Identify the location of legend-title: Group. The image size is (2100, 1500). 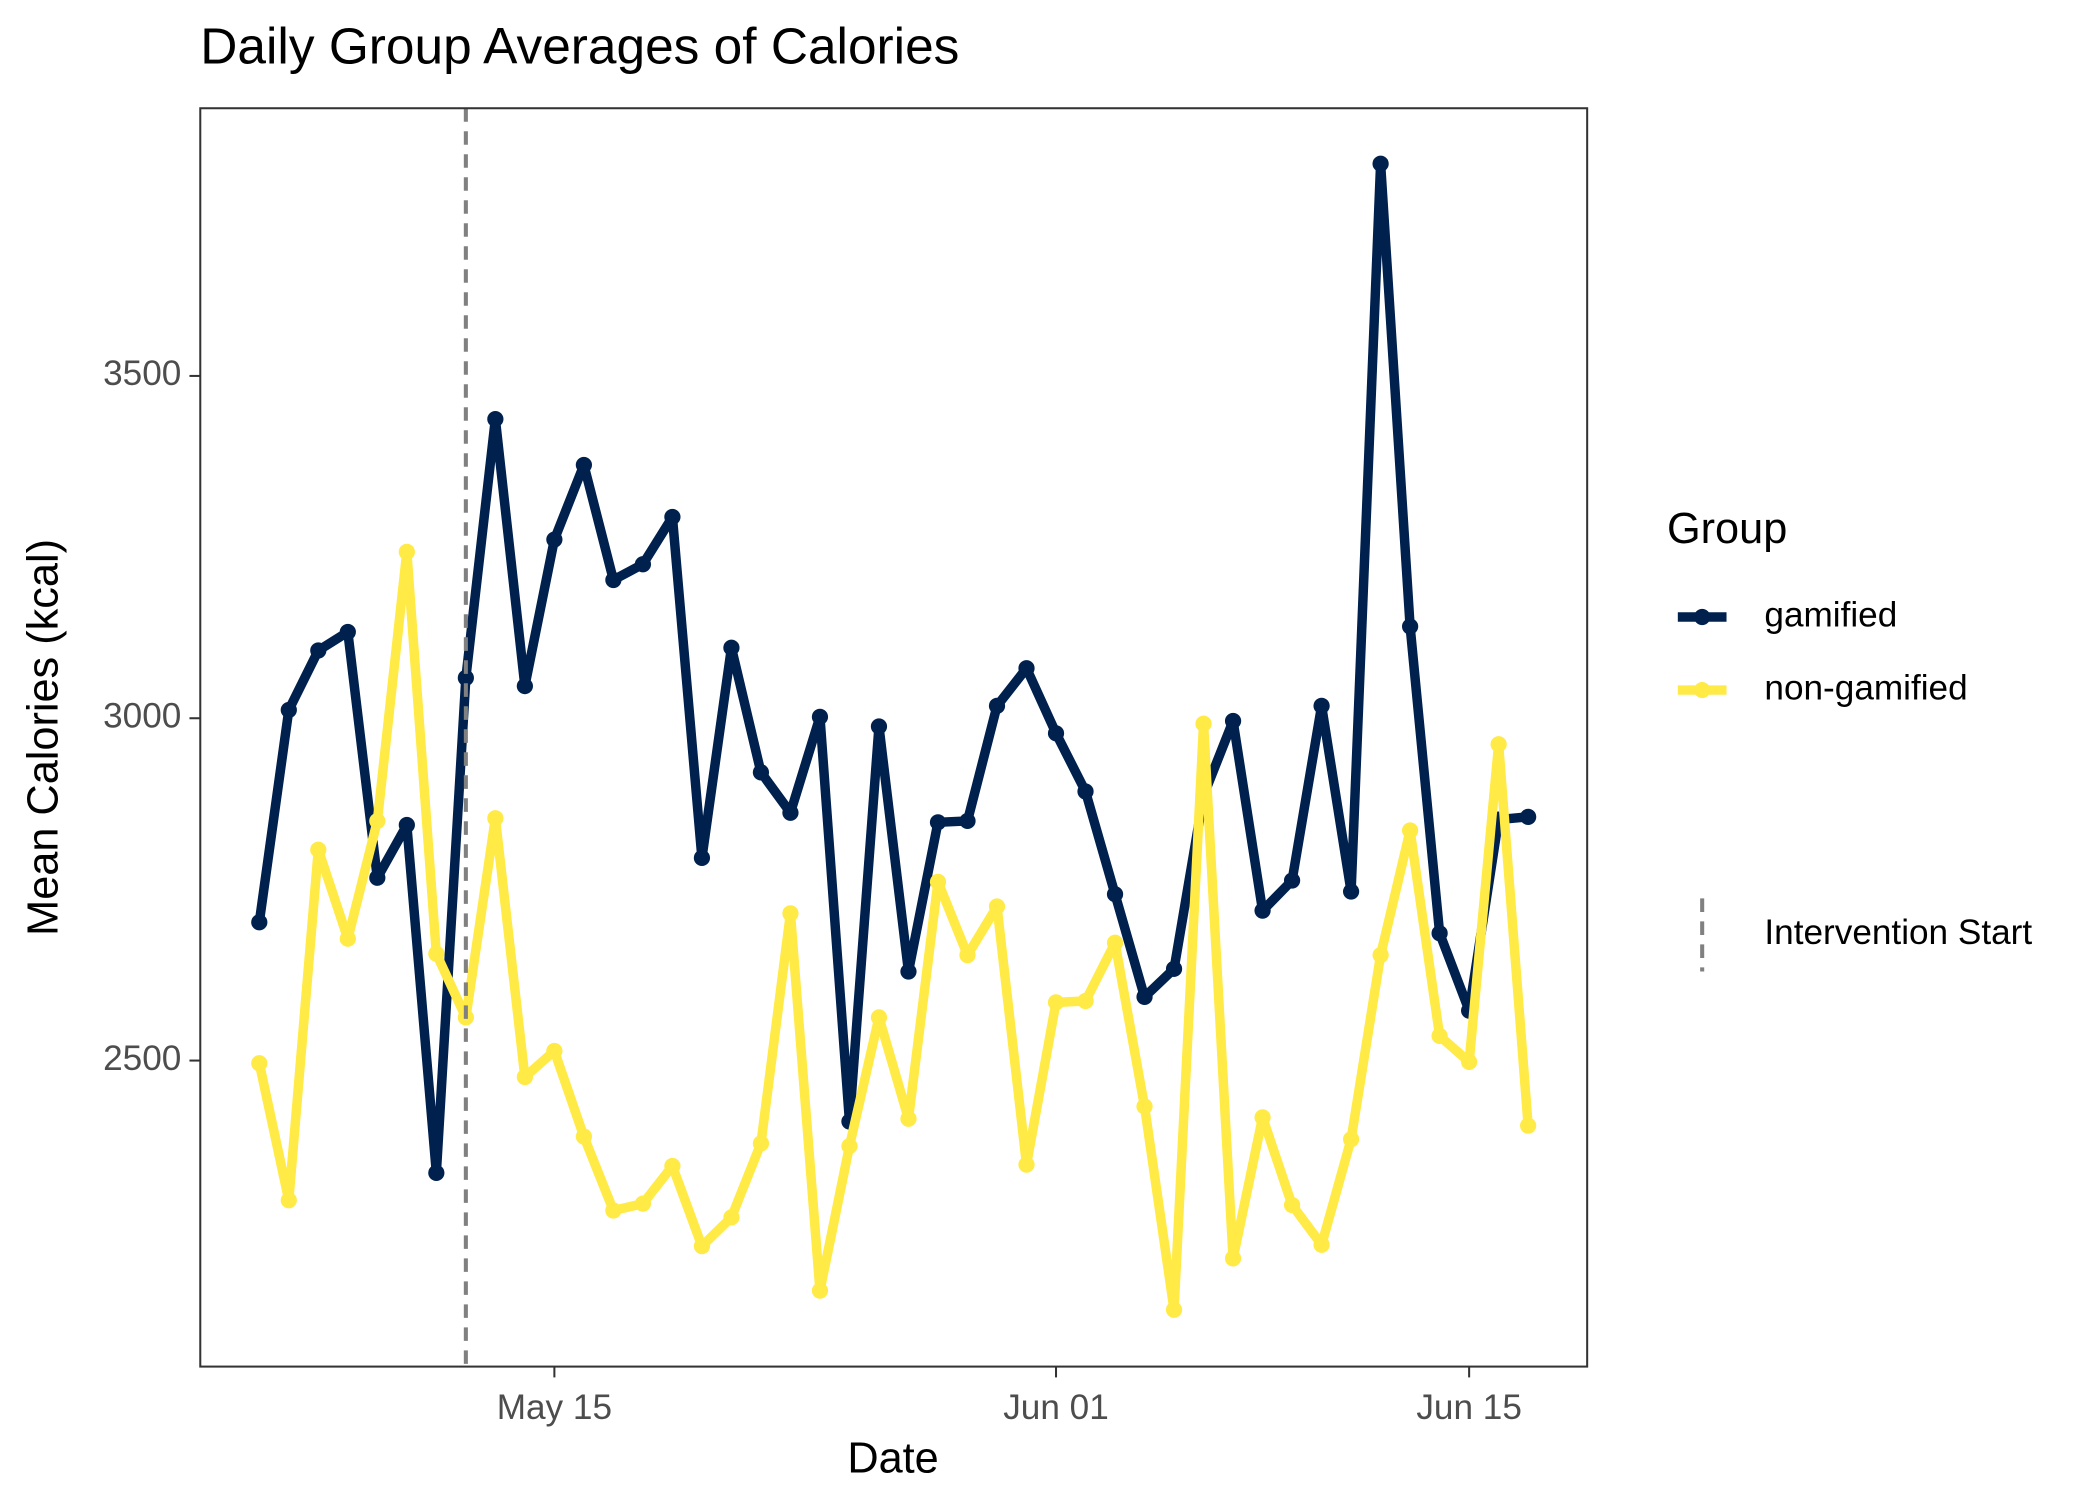
(1727, 529).